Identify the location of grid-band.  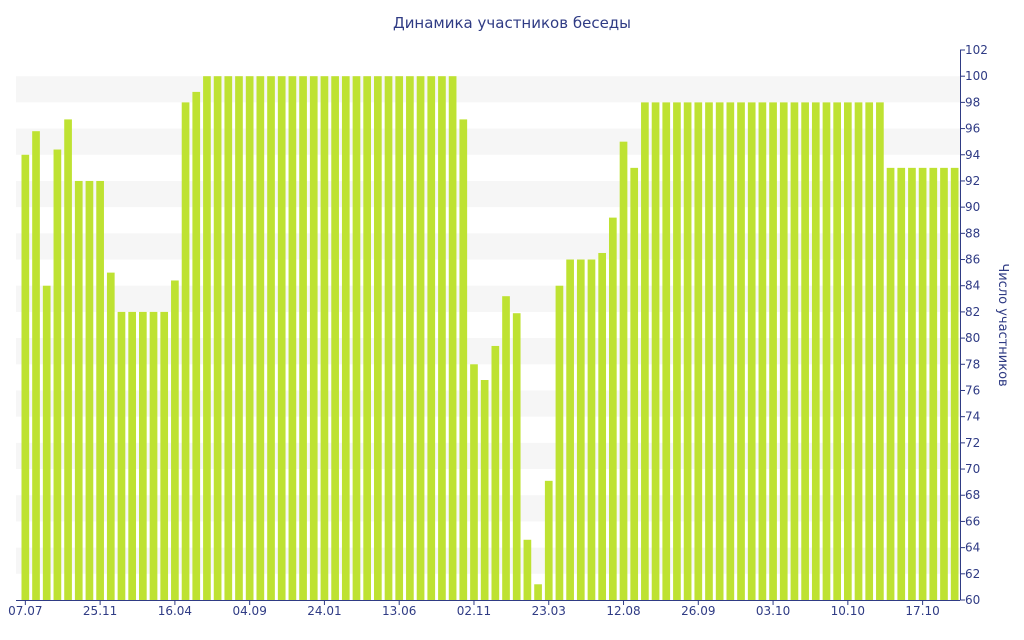
(488, 89).